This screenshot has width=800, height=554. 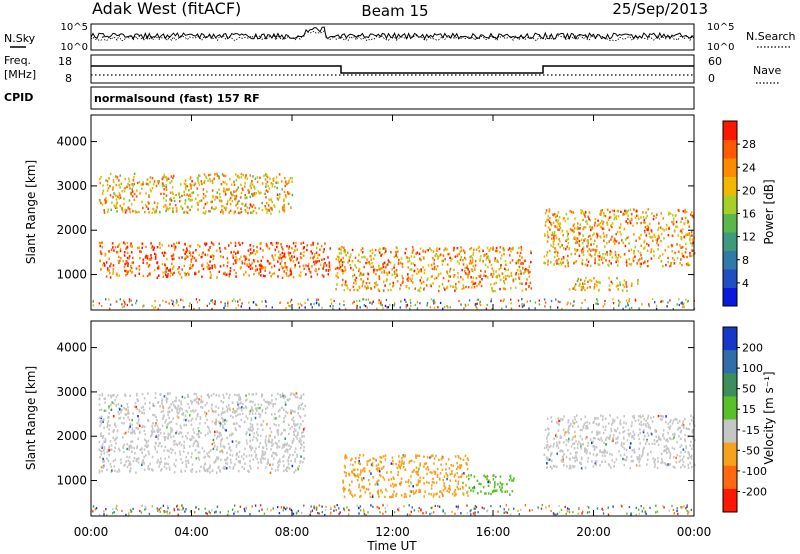 I want to click on cpid-label: CPID, so click(x=18, y=97).